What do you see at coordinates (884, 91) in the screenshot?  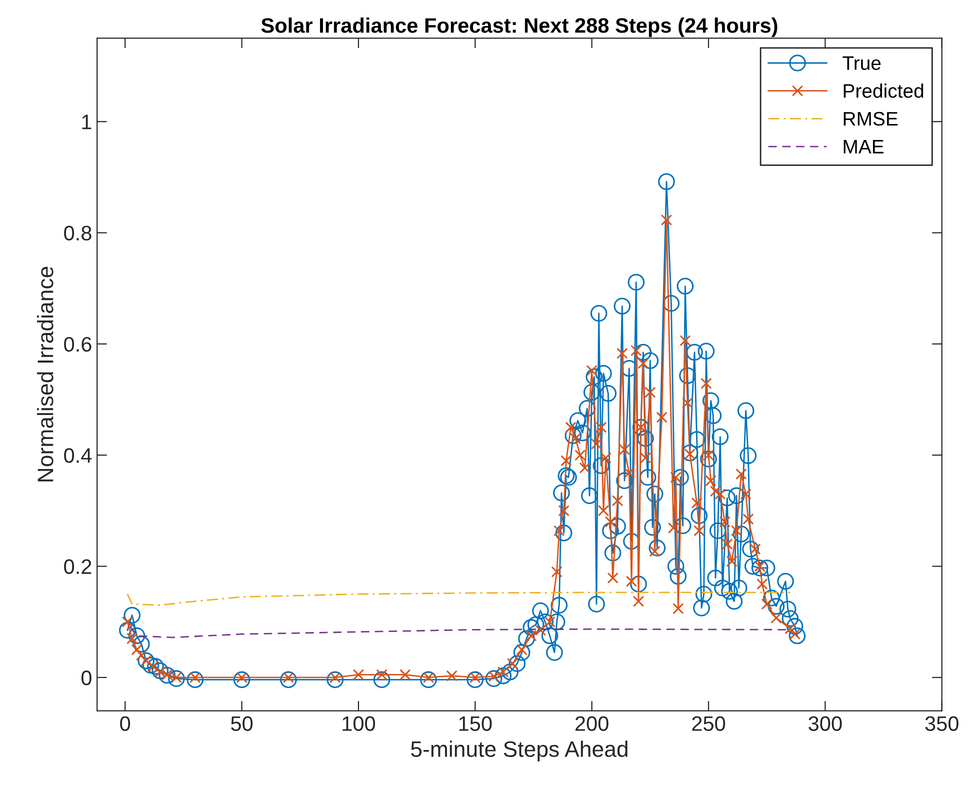 I see `legend-label: Predicted` at bounding box center [884, 91].